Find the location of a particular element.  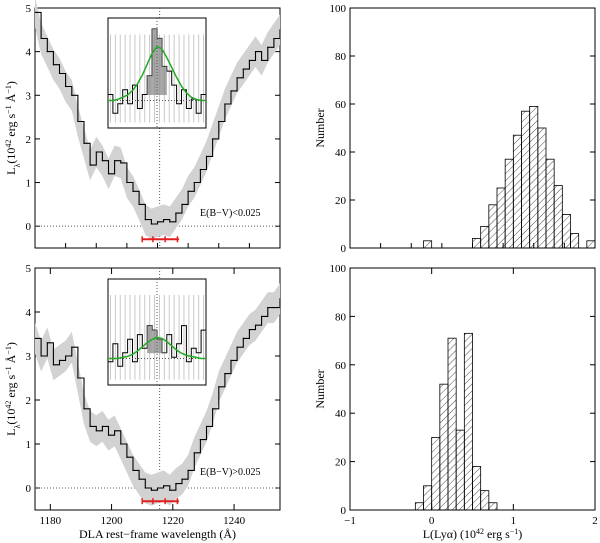

y-tick-label: 60 is located at coordinates (341, 105).